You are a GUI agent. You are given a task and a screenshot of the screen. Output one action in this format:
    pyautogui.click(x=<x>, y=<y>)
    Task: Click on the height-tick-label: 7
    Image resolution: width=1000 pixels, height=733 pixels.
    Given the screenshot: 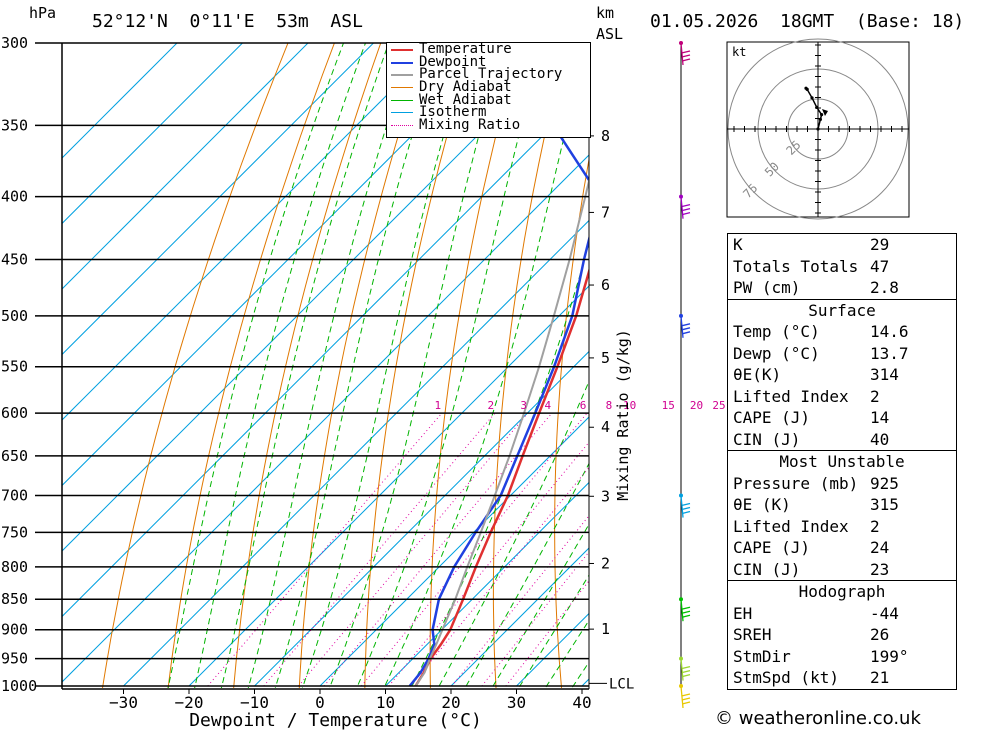 What is the action you would take?
    pyautogui.click(x=605, y=212)
    